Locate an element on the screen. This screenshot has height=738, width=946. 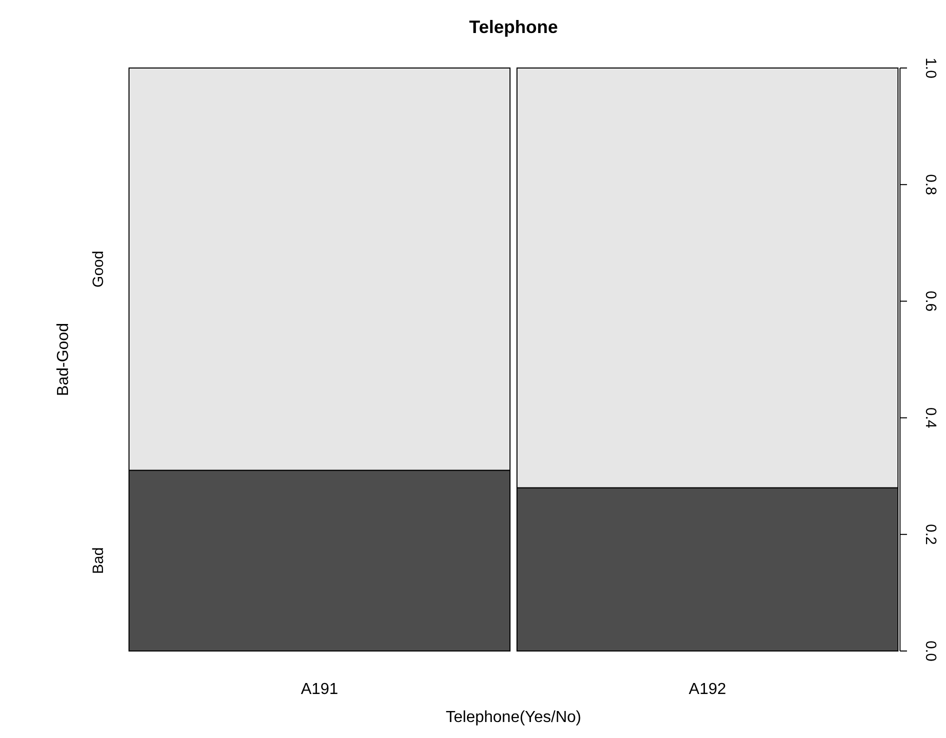
x-tick-label: A192 is located at coordinates (707, 689).